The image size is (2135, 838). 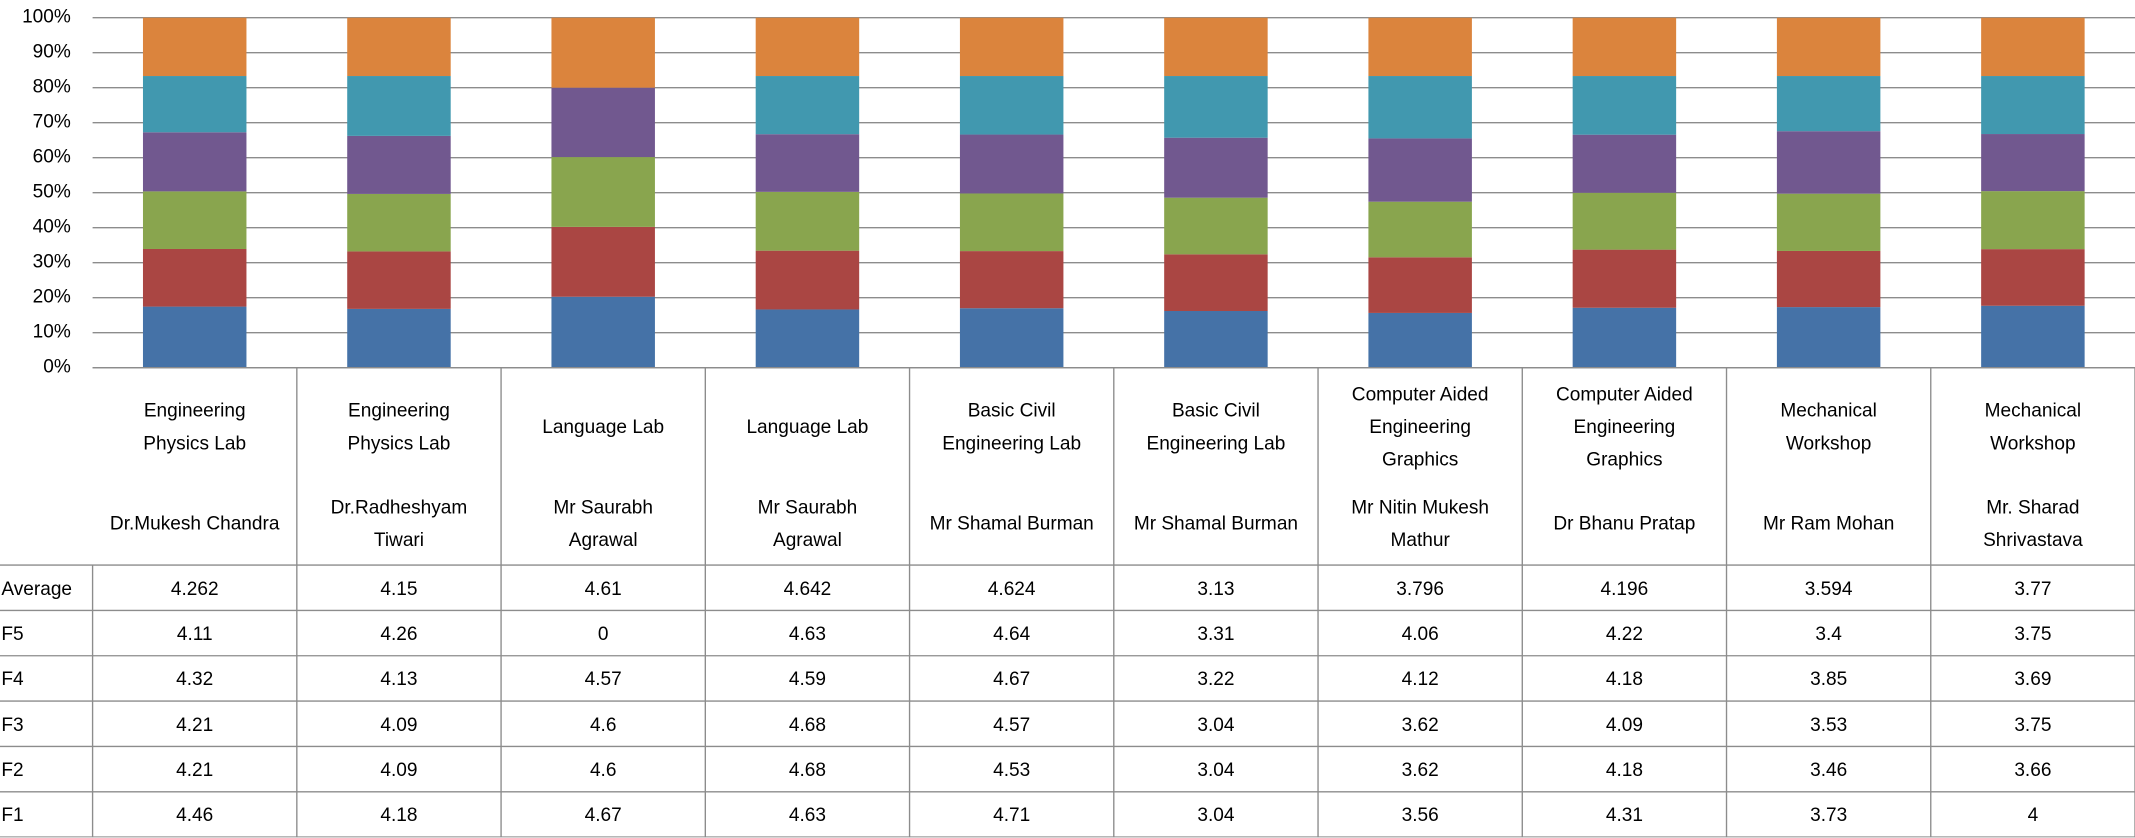 What do you see at coordinates (1420, 814) in the screenshot?
I see `table-value: 3.56` at bounding box center [1420, 814].